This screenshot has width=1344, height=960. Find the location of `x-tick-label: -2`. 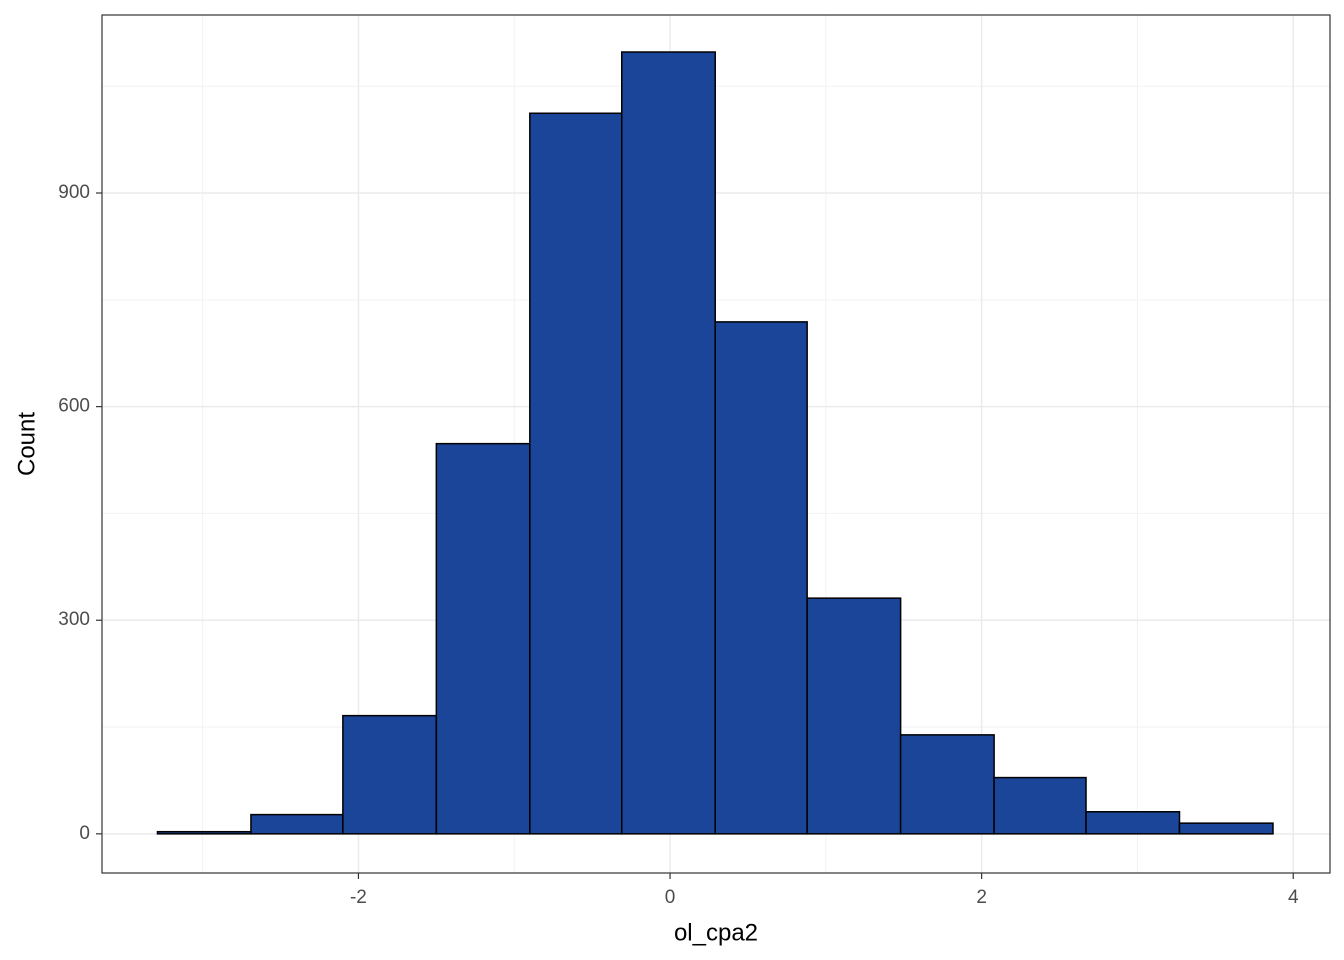

x-tick-label: -2 is located at coordinates (358, 897).